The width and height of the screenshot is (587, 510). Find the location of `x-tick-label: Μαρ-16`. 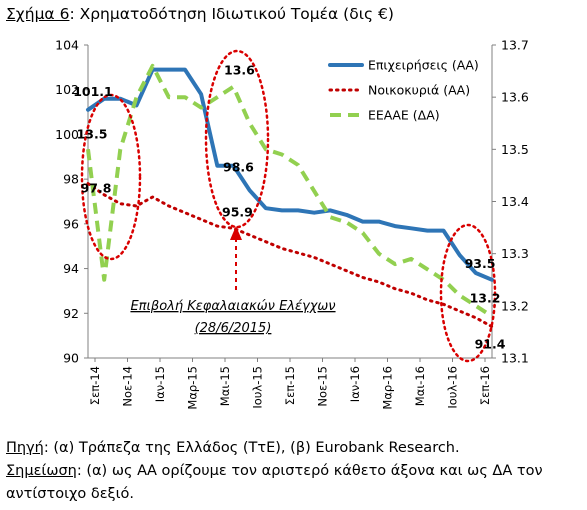

x-tick-label: Μαρ-16 is located at coordinates (388, 388).